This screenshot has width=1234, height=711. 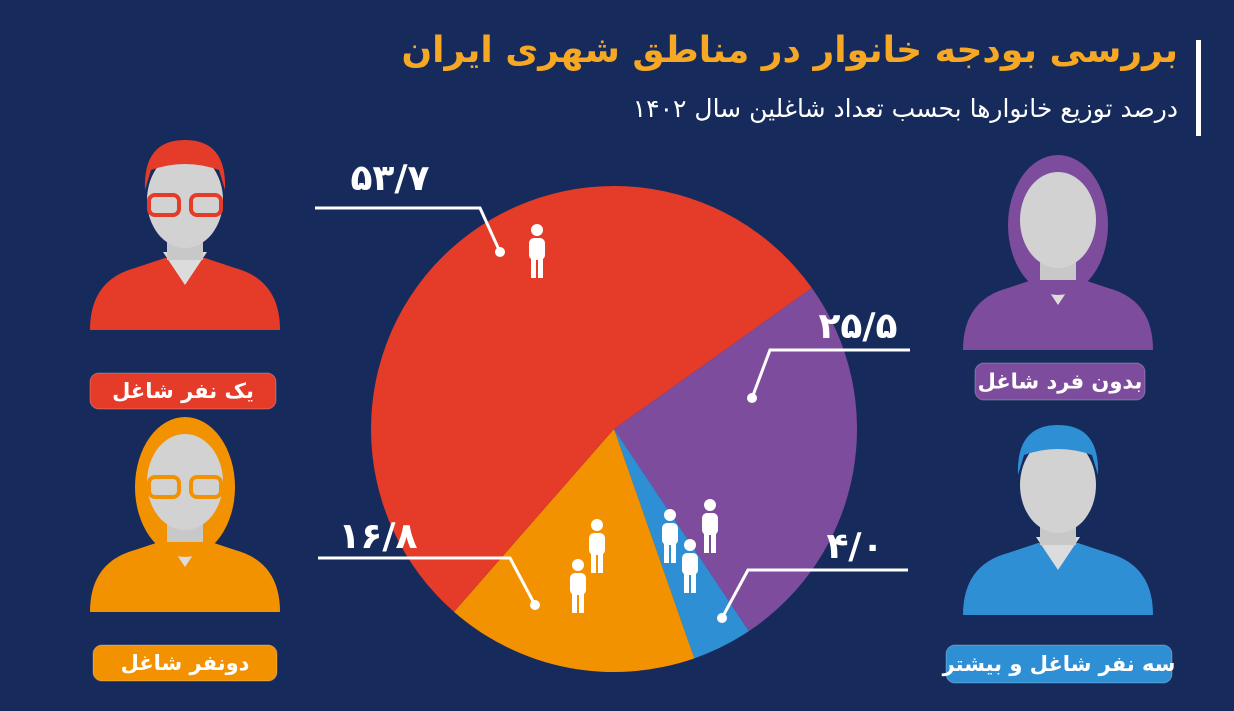 What do you see at coordinates (389, 178) in the screenshot?
I see `value-label: ۵۳/۷` at bounding box center [389, 178].